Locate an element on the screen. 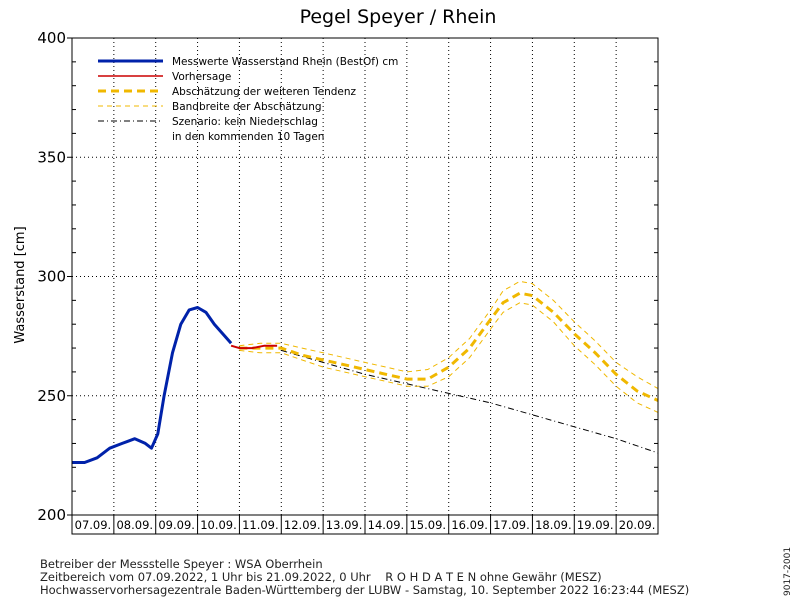  y-axis-label: Wasserstand [cm] is located at coordinates (20, 284).